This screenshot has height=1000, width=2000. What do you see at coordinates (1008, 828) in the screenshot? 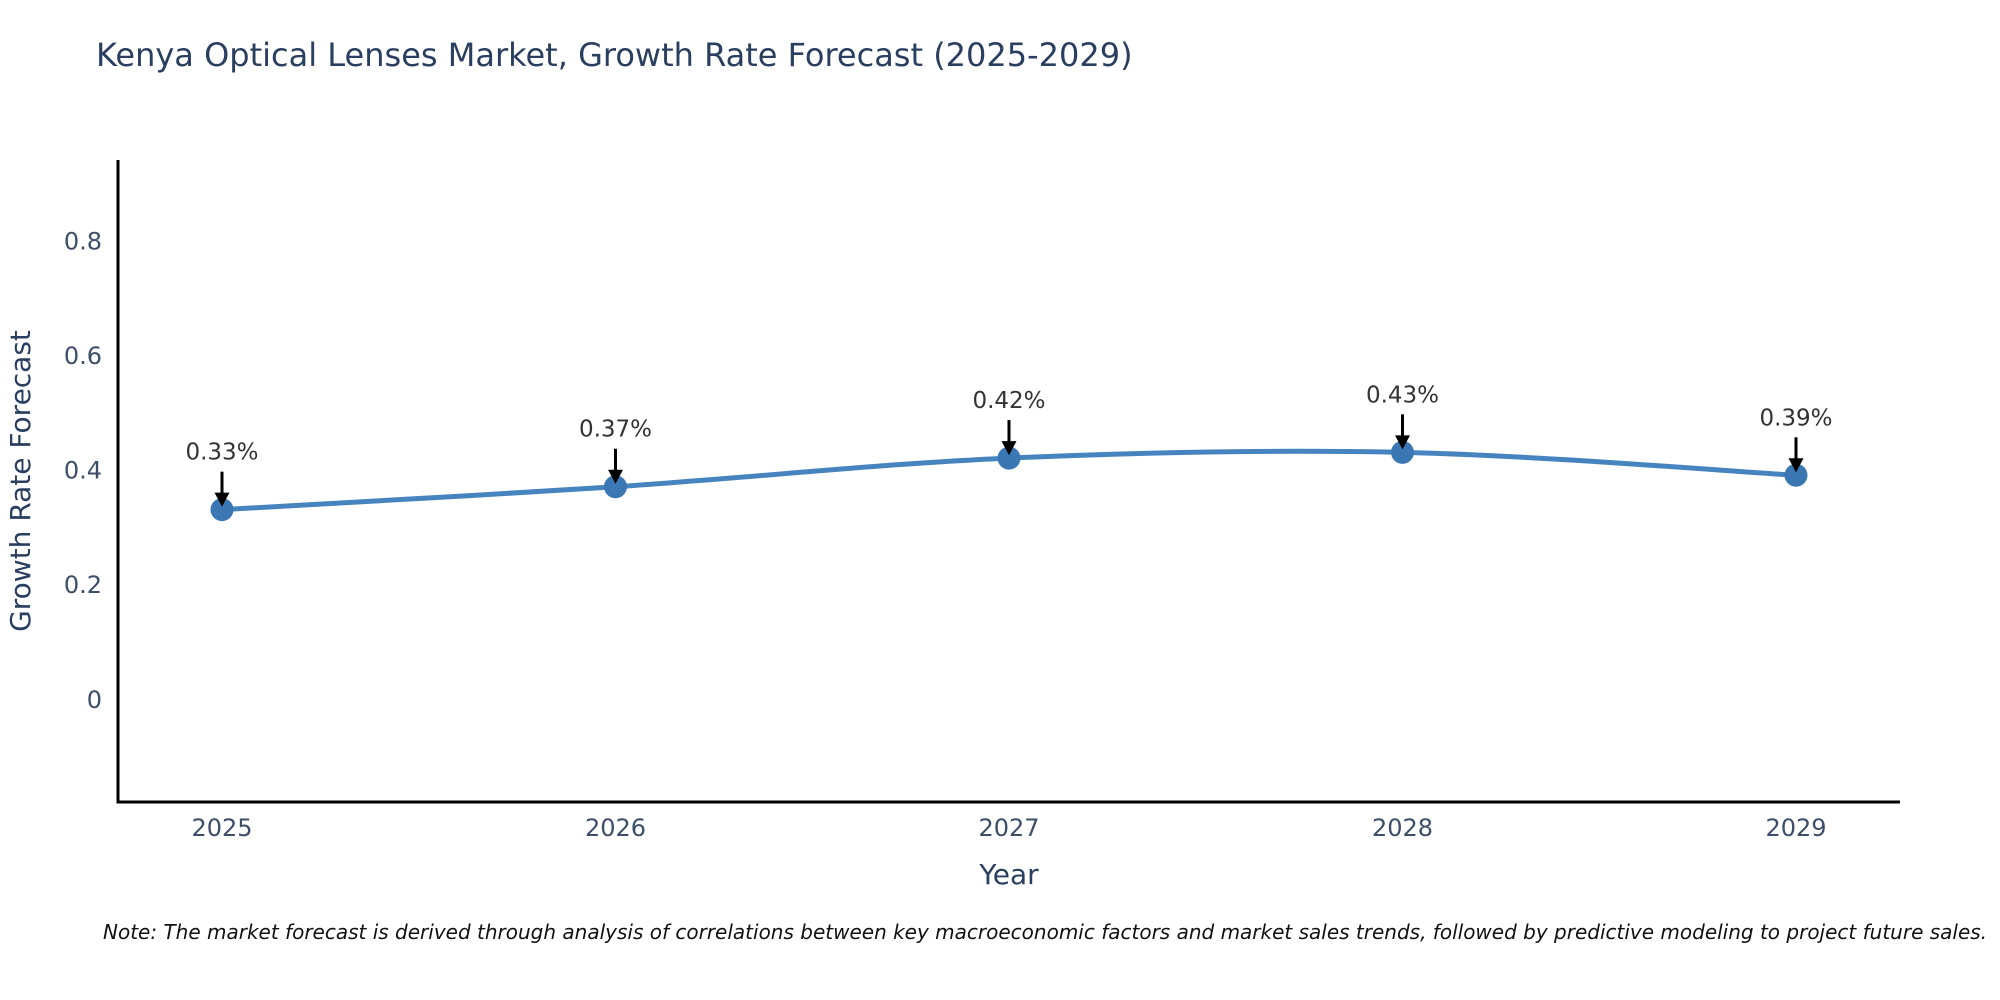
I see `x-tick-label: 2027` at bounding box center [1008, 828].